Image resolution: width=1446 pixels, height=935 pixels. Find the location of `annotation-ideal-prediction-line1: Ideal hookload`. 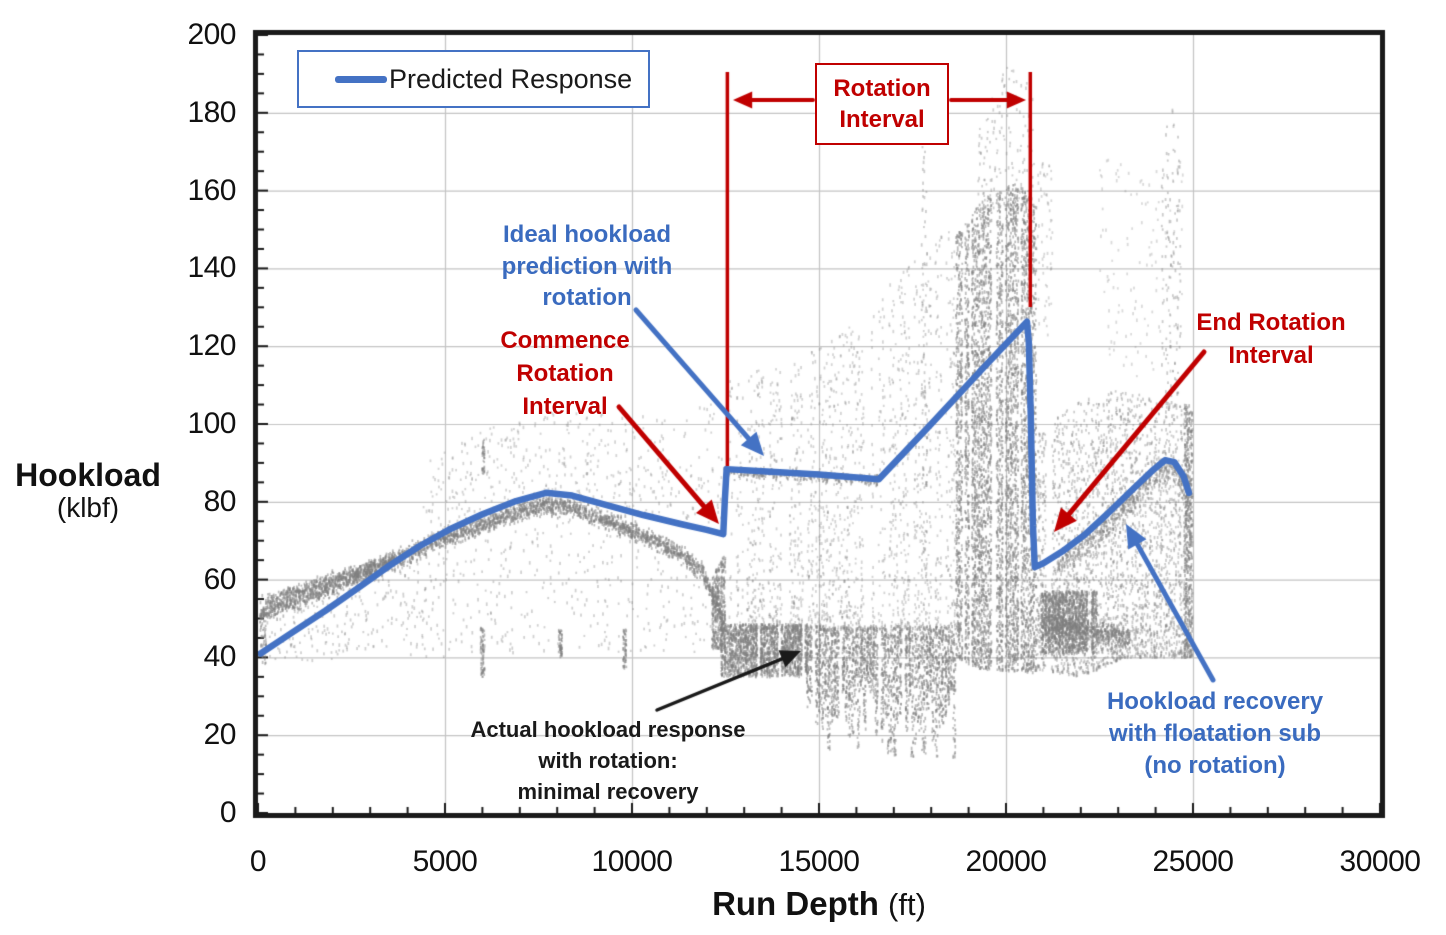

annotation-ideal-prediction-line1: Ideal hookload is located at coordinates (587, 234).